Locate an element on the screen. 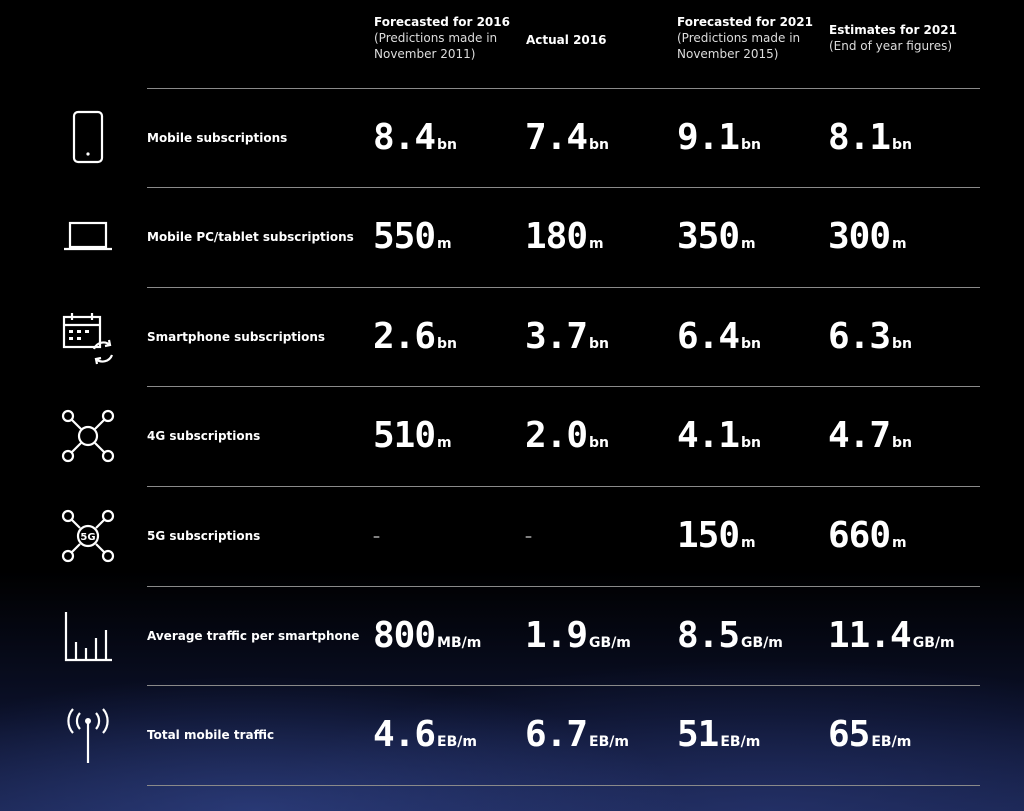 The width and height of the screenshot is (1024, 811). value-cell: 2.6 bn is located at coordinates (415, 336).